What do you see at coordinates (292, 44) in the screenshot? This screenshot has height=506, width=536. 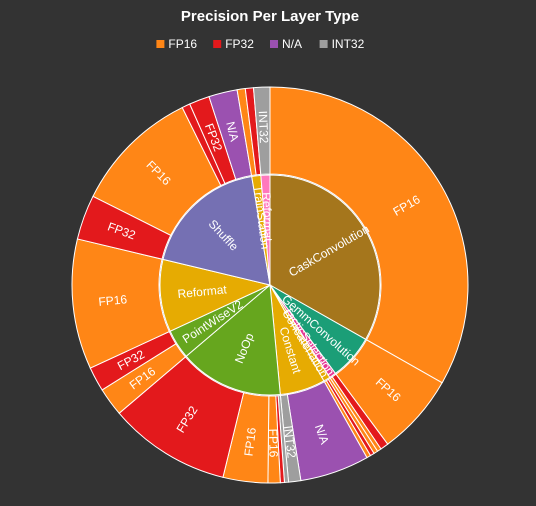 I see `legend-label-2: N/A` at bounding box center [292, 44].